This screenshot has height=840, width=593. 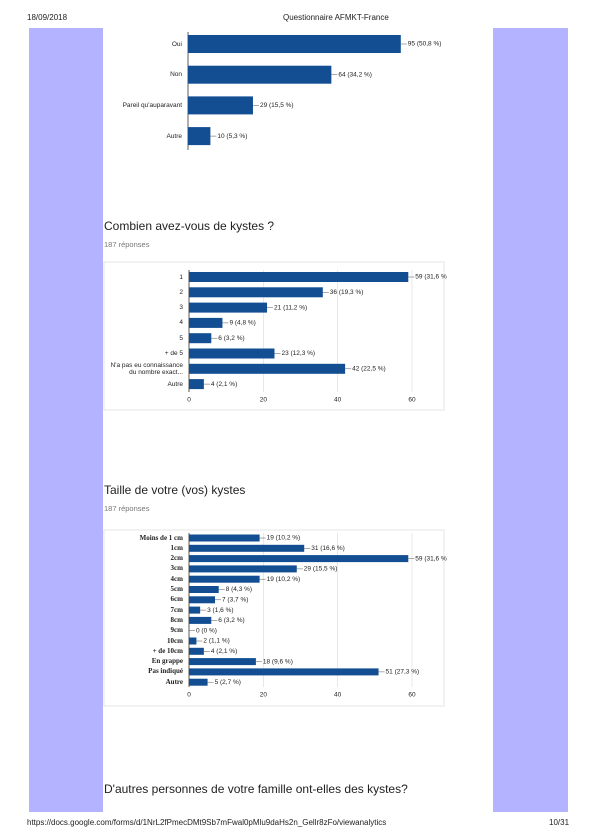 I want to click on value-label: 7 (3,7 %), so click(x=235, y=600).